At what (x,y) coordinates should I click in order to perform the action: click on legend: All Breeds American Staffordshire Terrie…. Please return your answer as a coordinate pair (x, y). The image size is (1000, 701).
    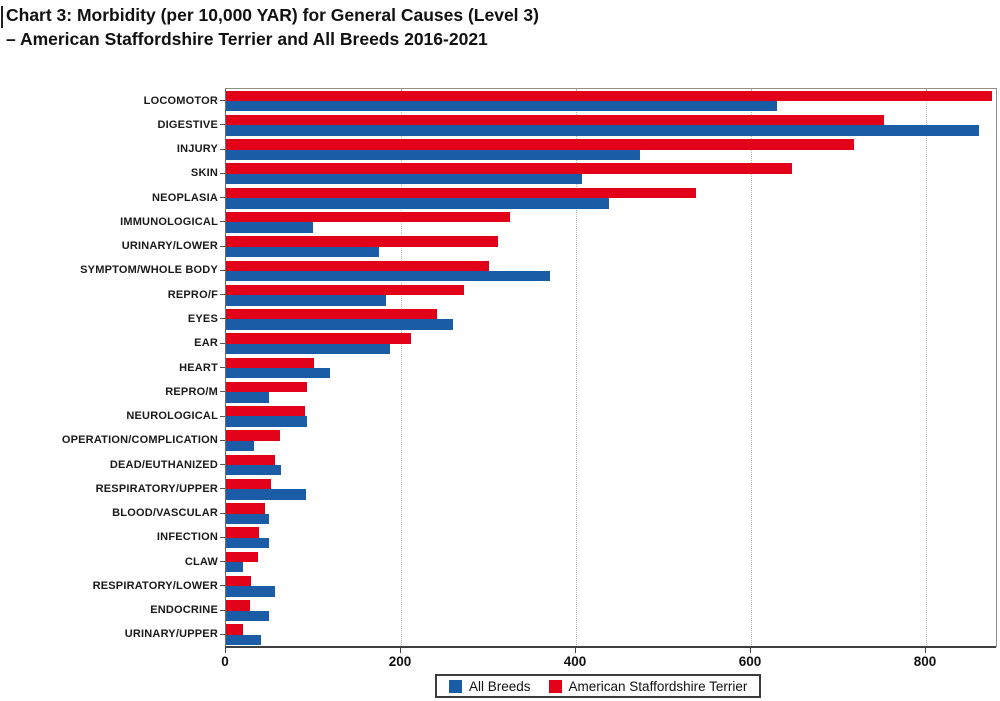
    Looking at the image, I should click on (598, 686).